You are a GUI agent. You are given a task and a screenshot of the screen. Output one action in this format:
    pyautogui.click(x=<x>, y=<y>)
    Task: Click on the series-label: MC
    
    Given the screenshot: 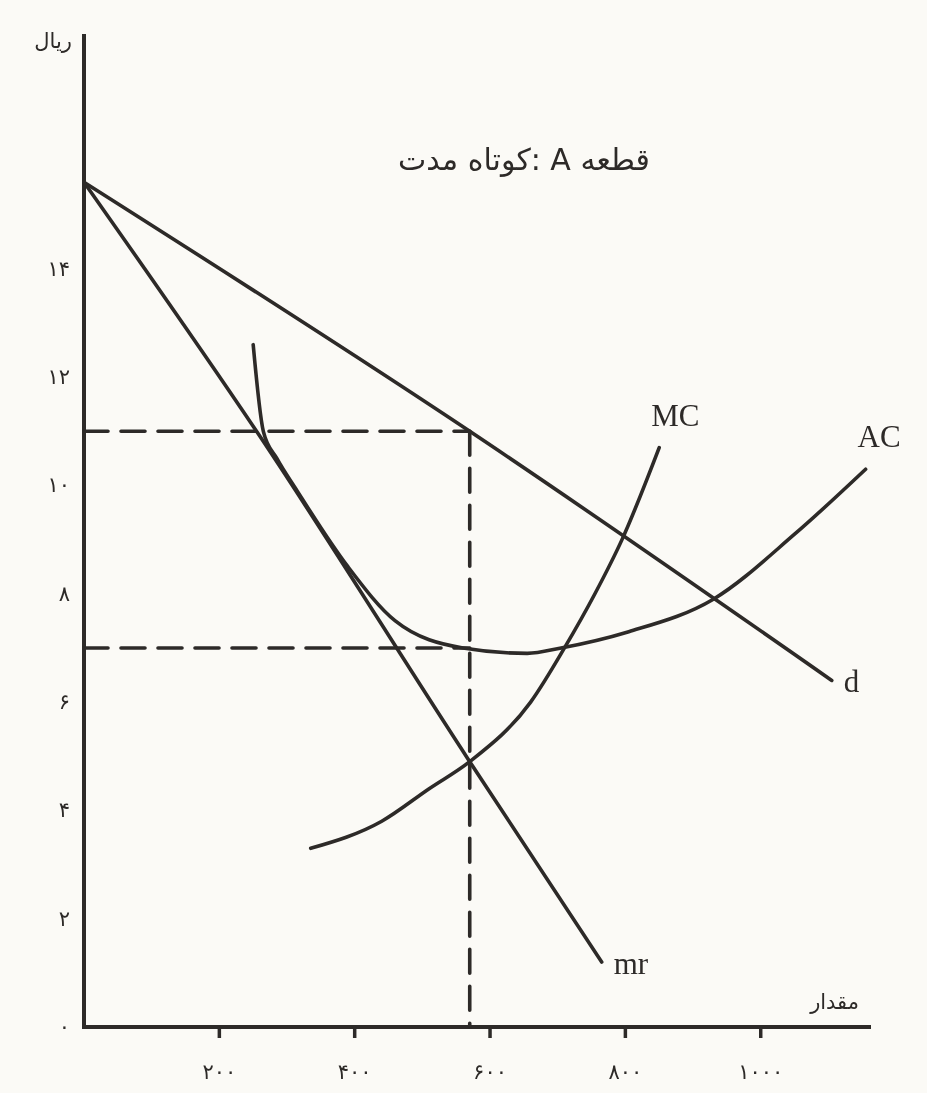 What is the action you would take?
    pyautogui.click(x=675, y=415)
    